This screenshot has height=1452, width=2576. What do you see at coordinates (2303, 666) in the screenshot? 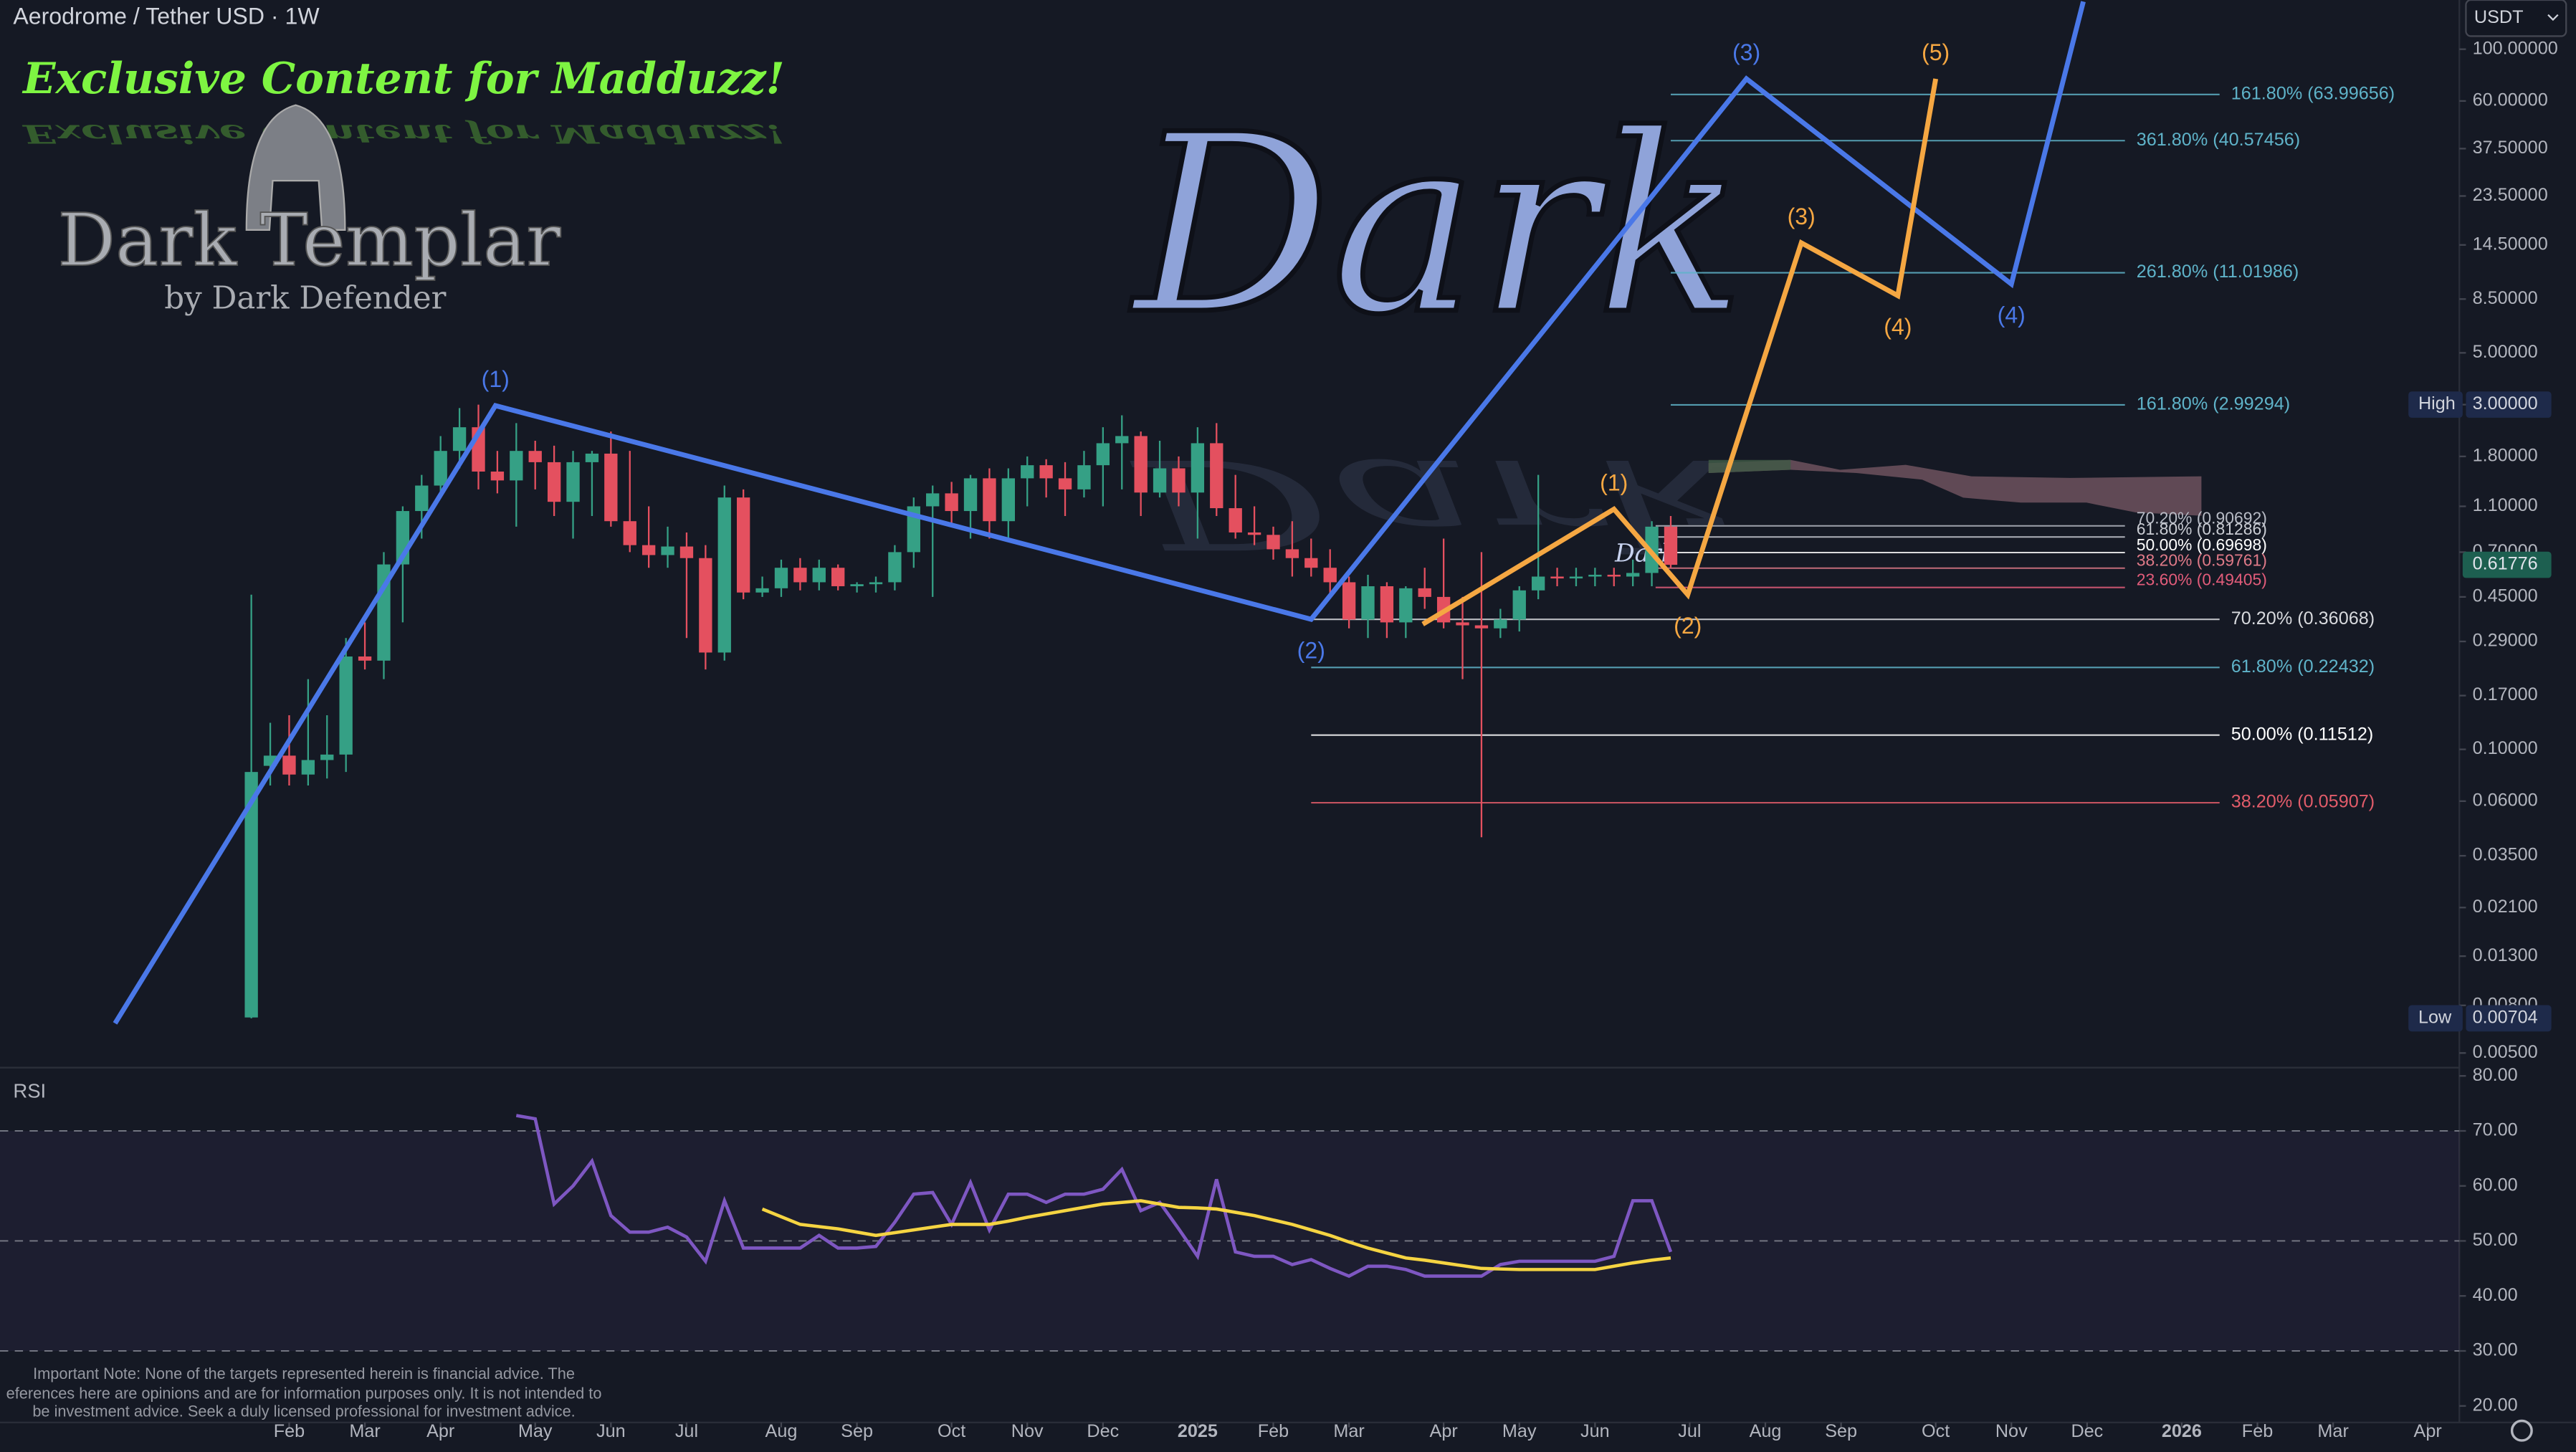
I see `fib-label: 61.80% (0.22432)` at bounding box center [2303, 666].